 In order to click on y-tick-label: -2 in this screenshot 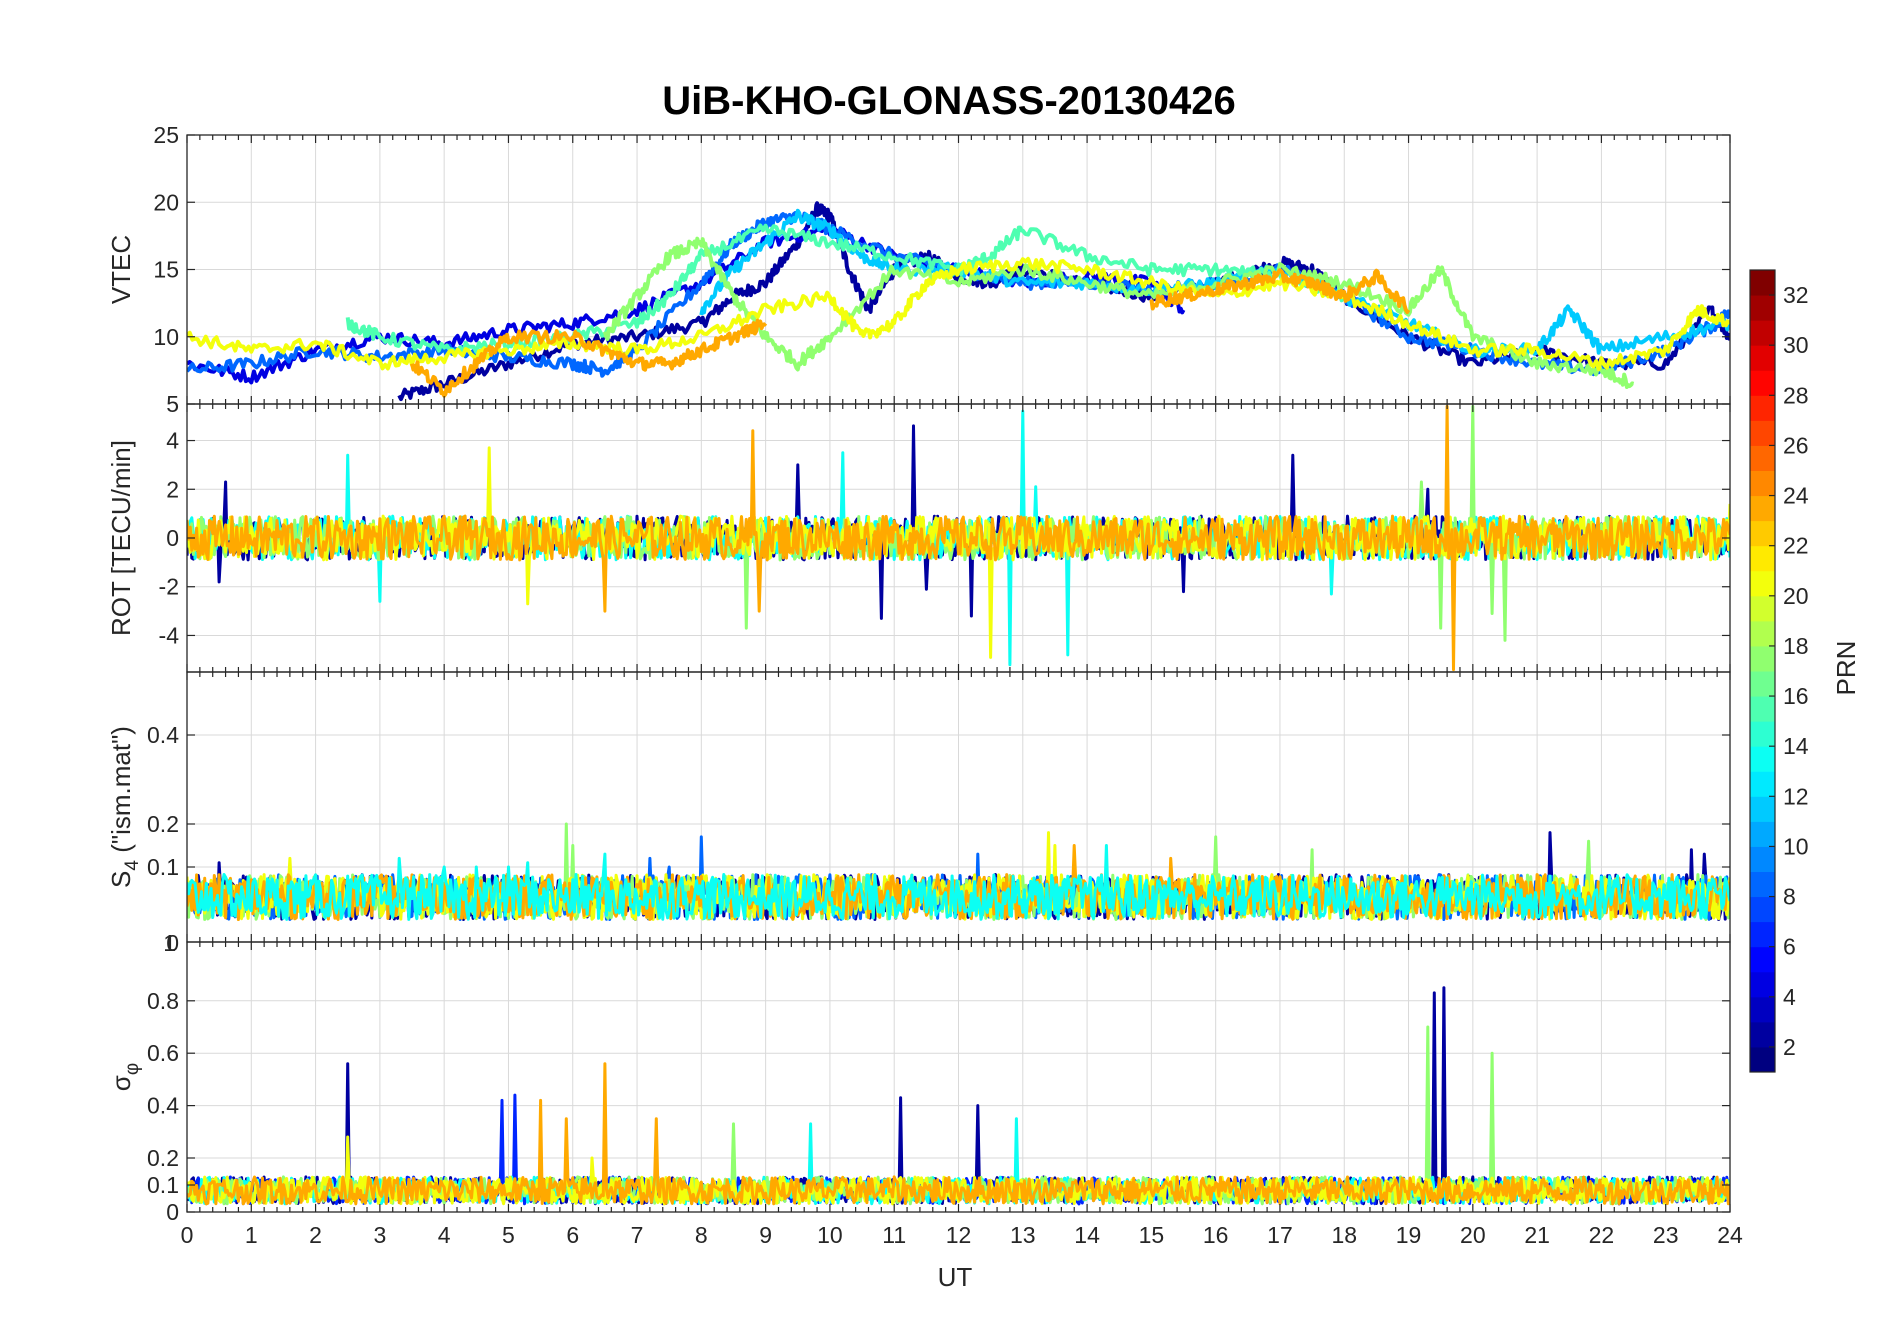, I will do `click(169, 587)`.